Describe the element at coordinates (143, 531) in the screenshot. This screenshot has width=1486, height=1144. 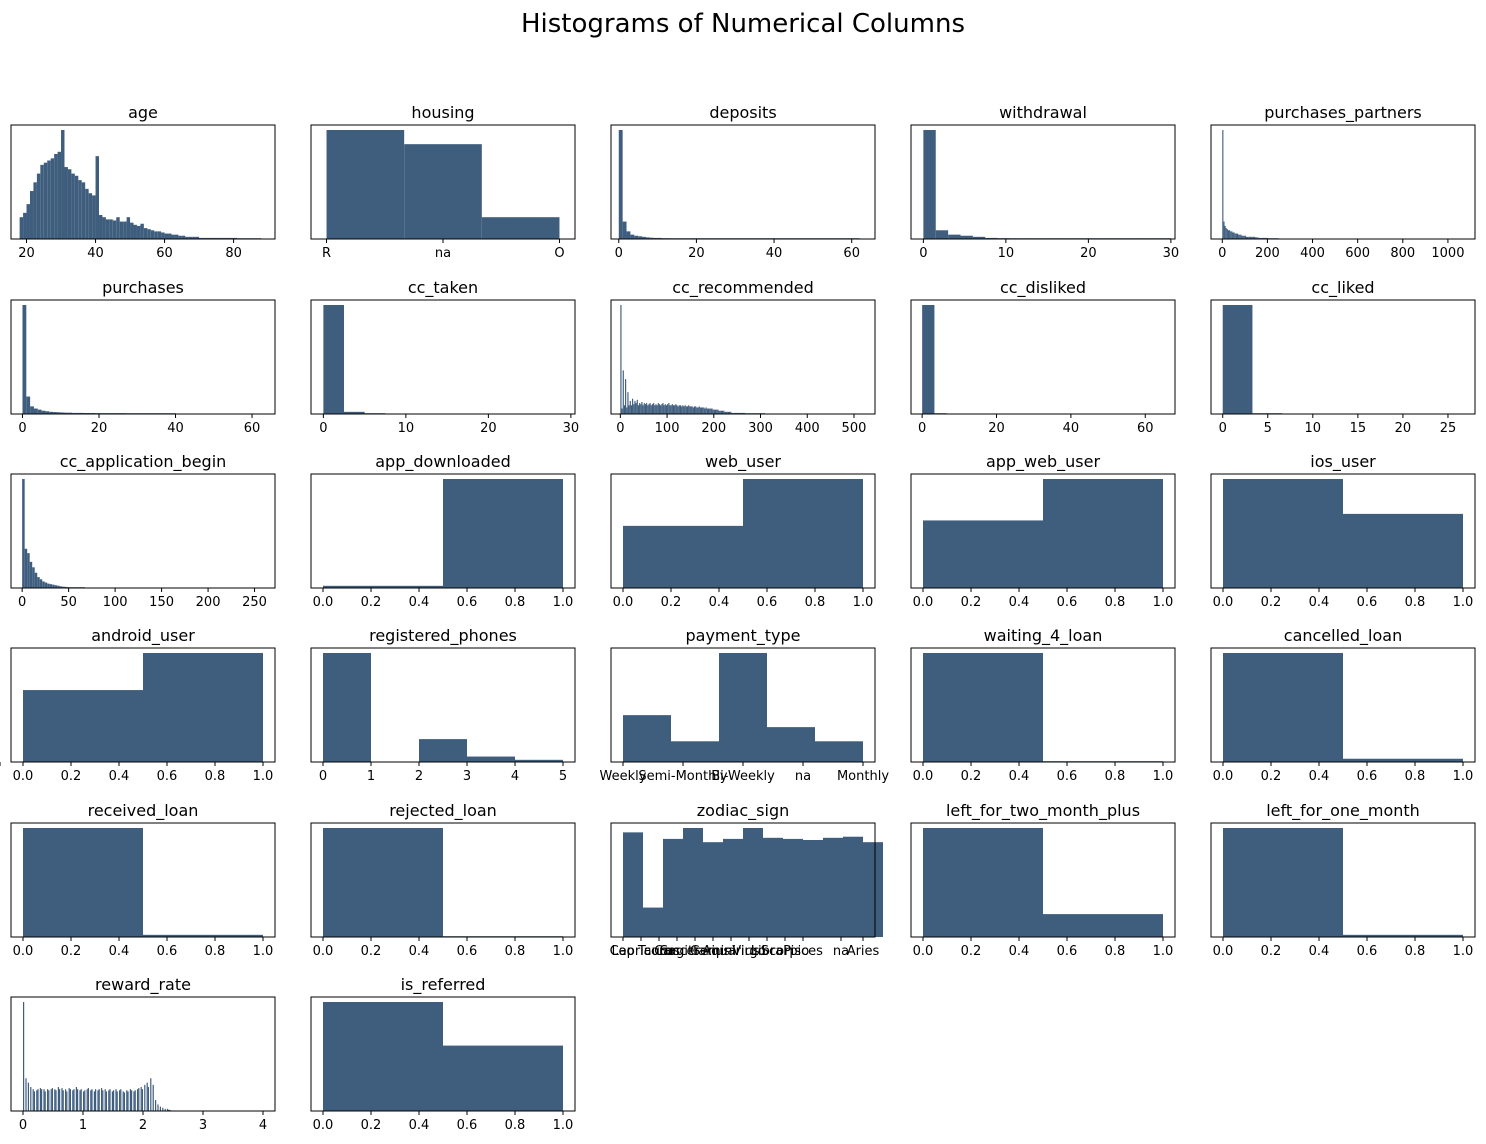
I see `panel-cc_application_begin: cc_application_begin 0 50 100 150 200 250` at that location.